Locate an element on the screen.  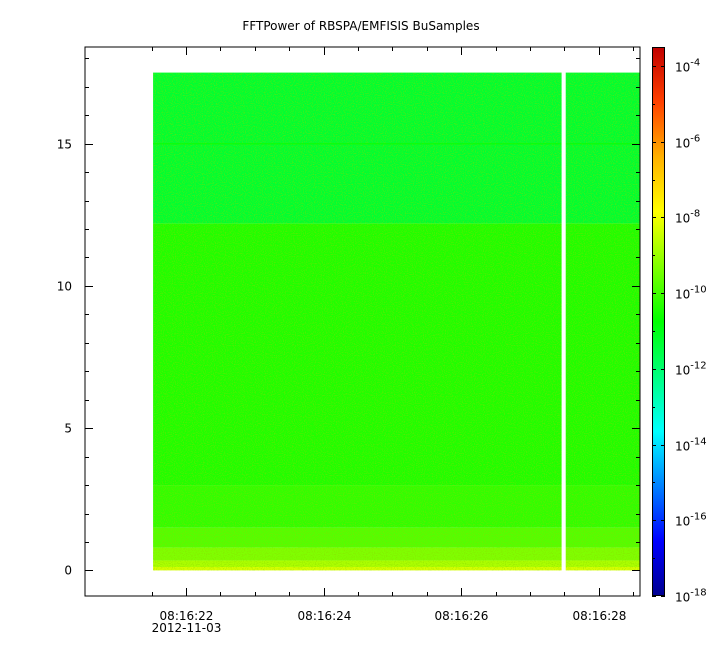
x-tick-label: 08:16:28 is located at coordinates (600, 616).